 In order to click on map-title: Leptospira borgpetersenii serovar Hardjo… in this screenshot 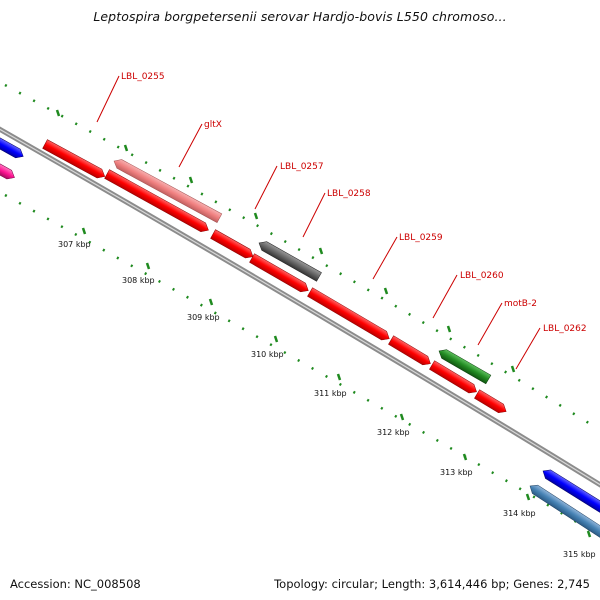, I will do `click(300, 16)`.